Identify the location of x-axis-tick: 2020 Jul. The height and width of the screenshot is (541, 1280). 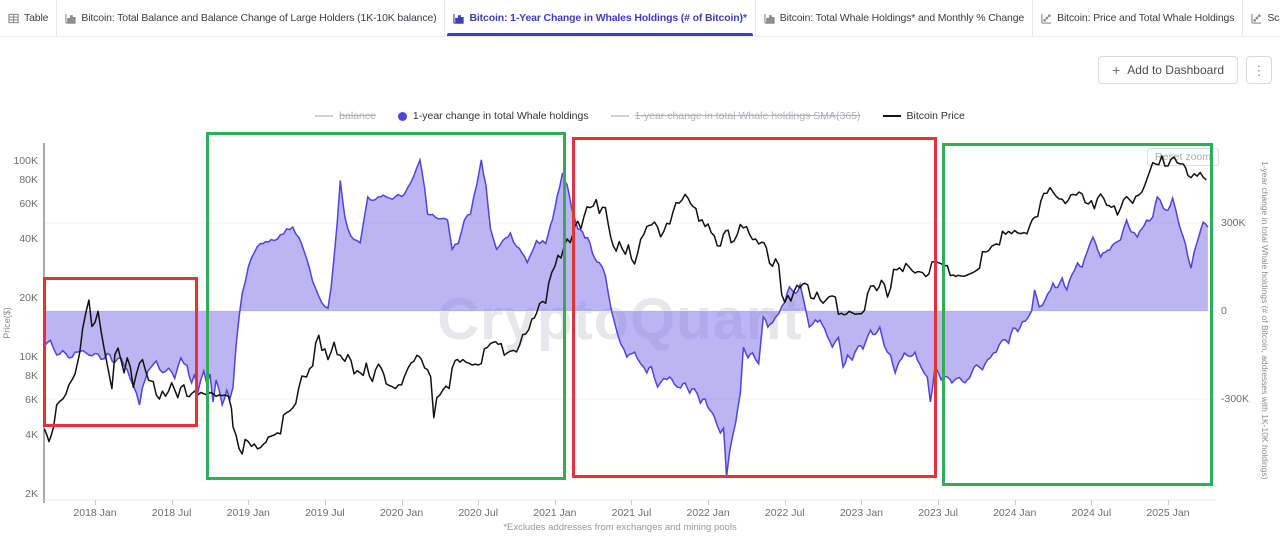
(478, 513).